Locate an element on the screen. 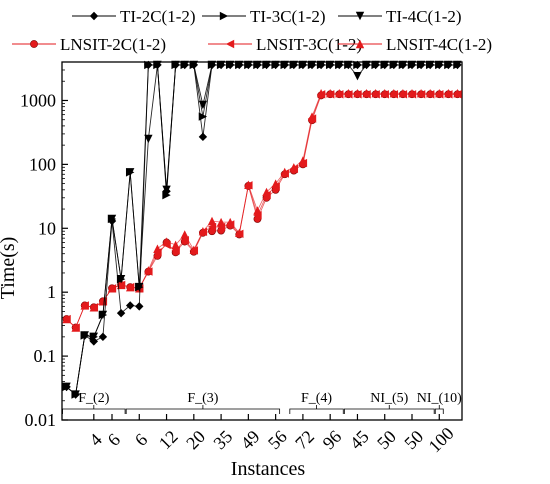 The height and width of the screenshot is (484, 550). x-tick-label: 49 is located at coordinates (250, 439).